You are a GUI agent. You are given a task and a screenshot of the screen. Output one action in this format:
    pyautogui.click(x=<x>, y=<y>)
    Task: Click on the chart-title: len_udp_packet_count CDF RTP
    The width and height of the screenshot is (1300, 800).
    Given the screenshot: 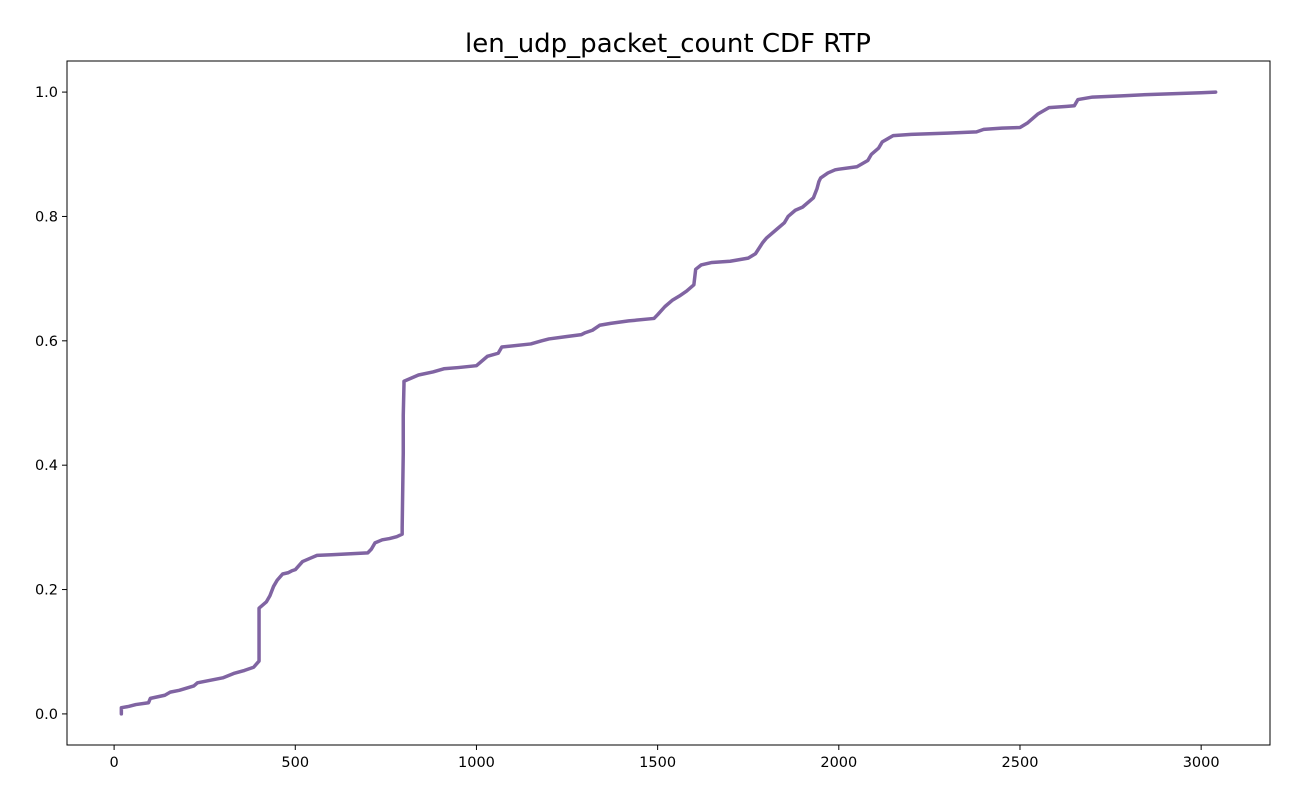 What is the action you would take?
    pyautogui.click(x=668, y=44)
    